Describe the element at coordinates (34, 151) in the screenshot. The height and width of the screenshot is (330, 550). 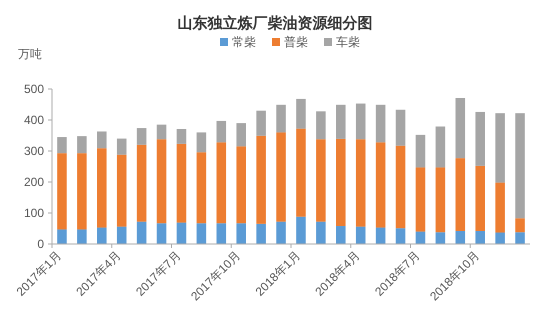
I see `y-tick-label: 300` at that location.